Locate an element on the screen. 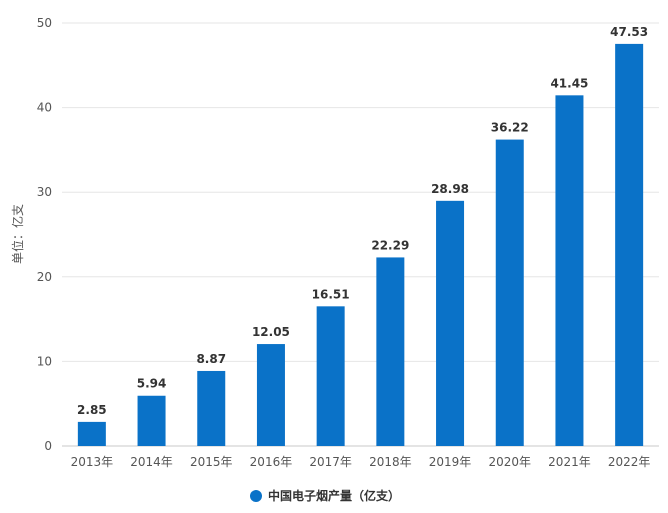 The height and width of the screenshot is (513, 668). legend: 中国电子烟产量（亿支） is located at coordinates (325, 495).